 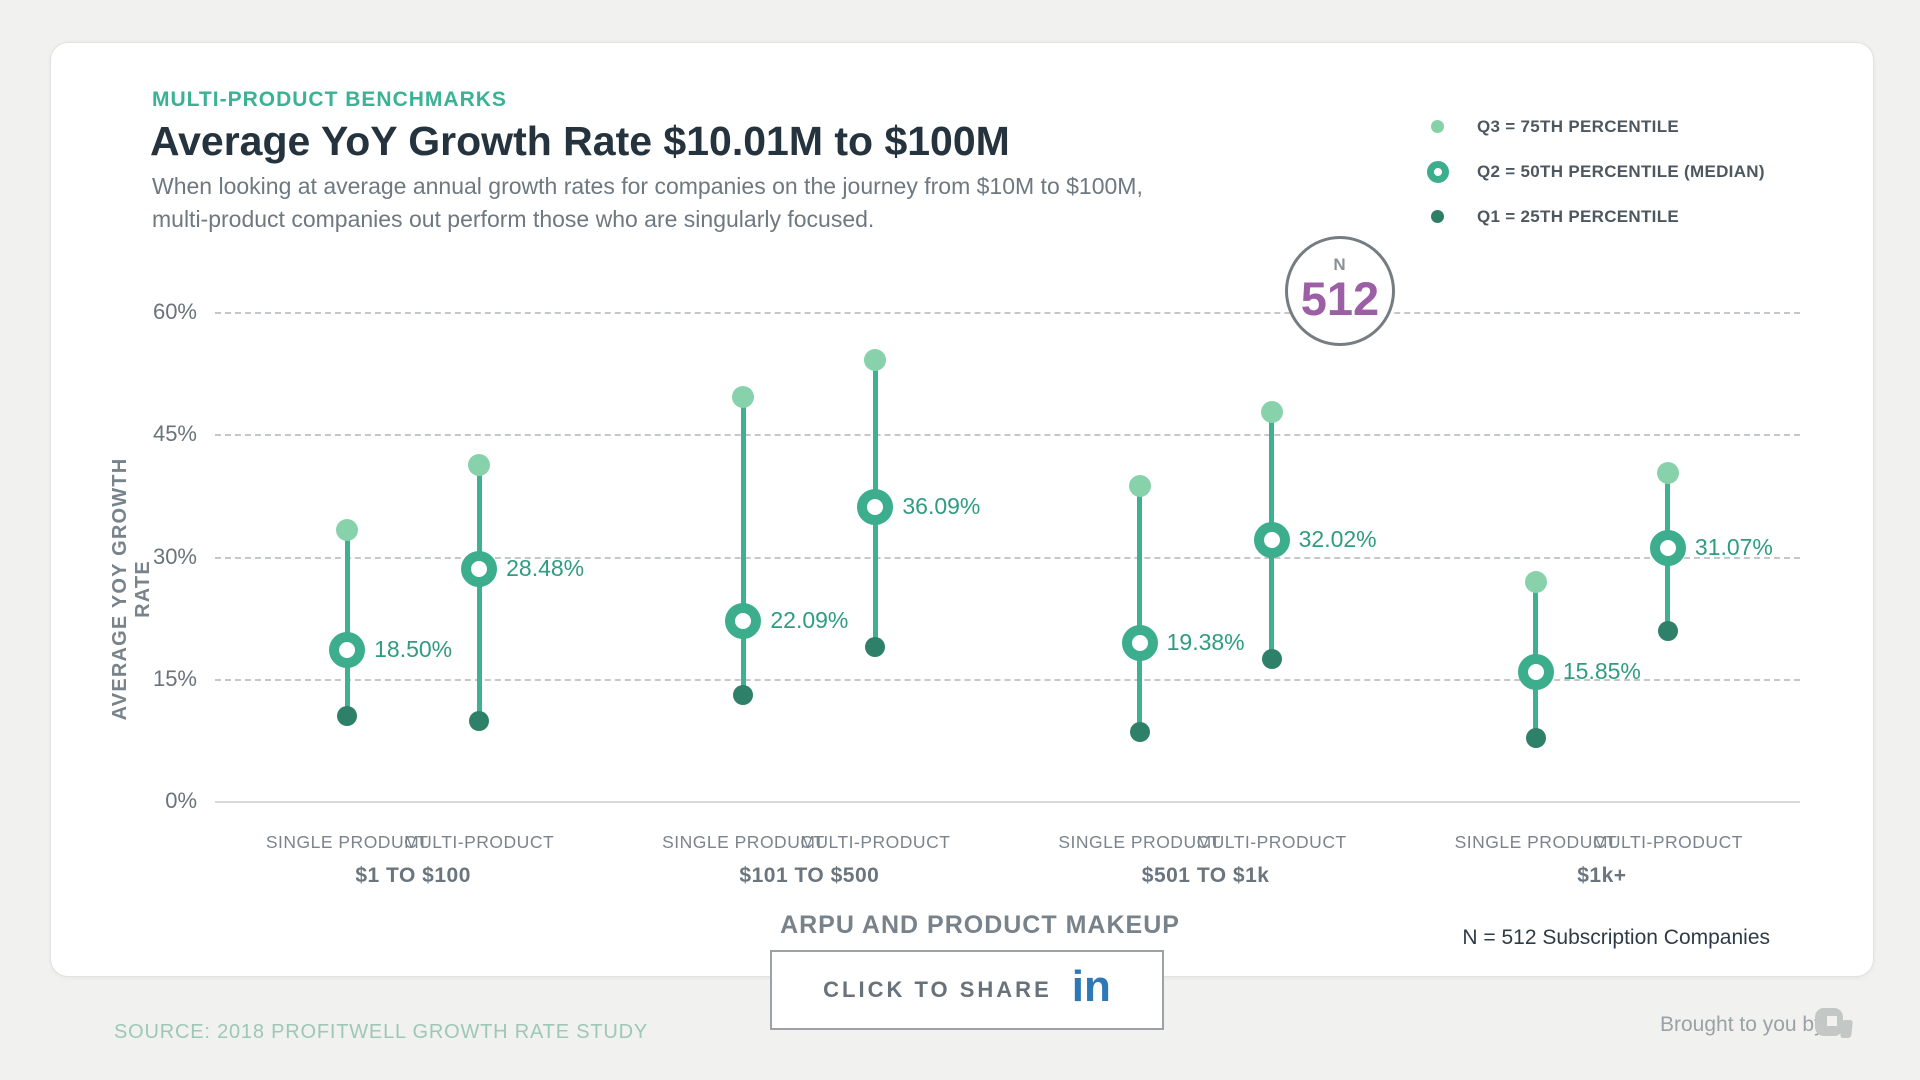 I want to click on sample-footnote: N = 512 Subscription Companies, so click(x=1616, y=937).